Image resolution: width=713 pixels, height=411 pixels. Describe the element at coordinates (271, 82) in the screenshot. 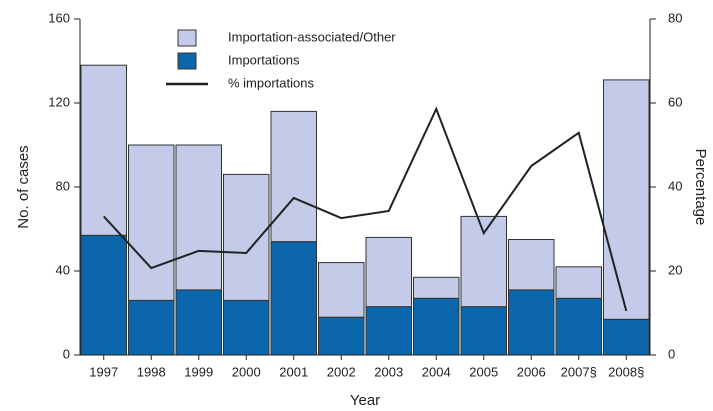

I see `legend-label: % importations` at that location.